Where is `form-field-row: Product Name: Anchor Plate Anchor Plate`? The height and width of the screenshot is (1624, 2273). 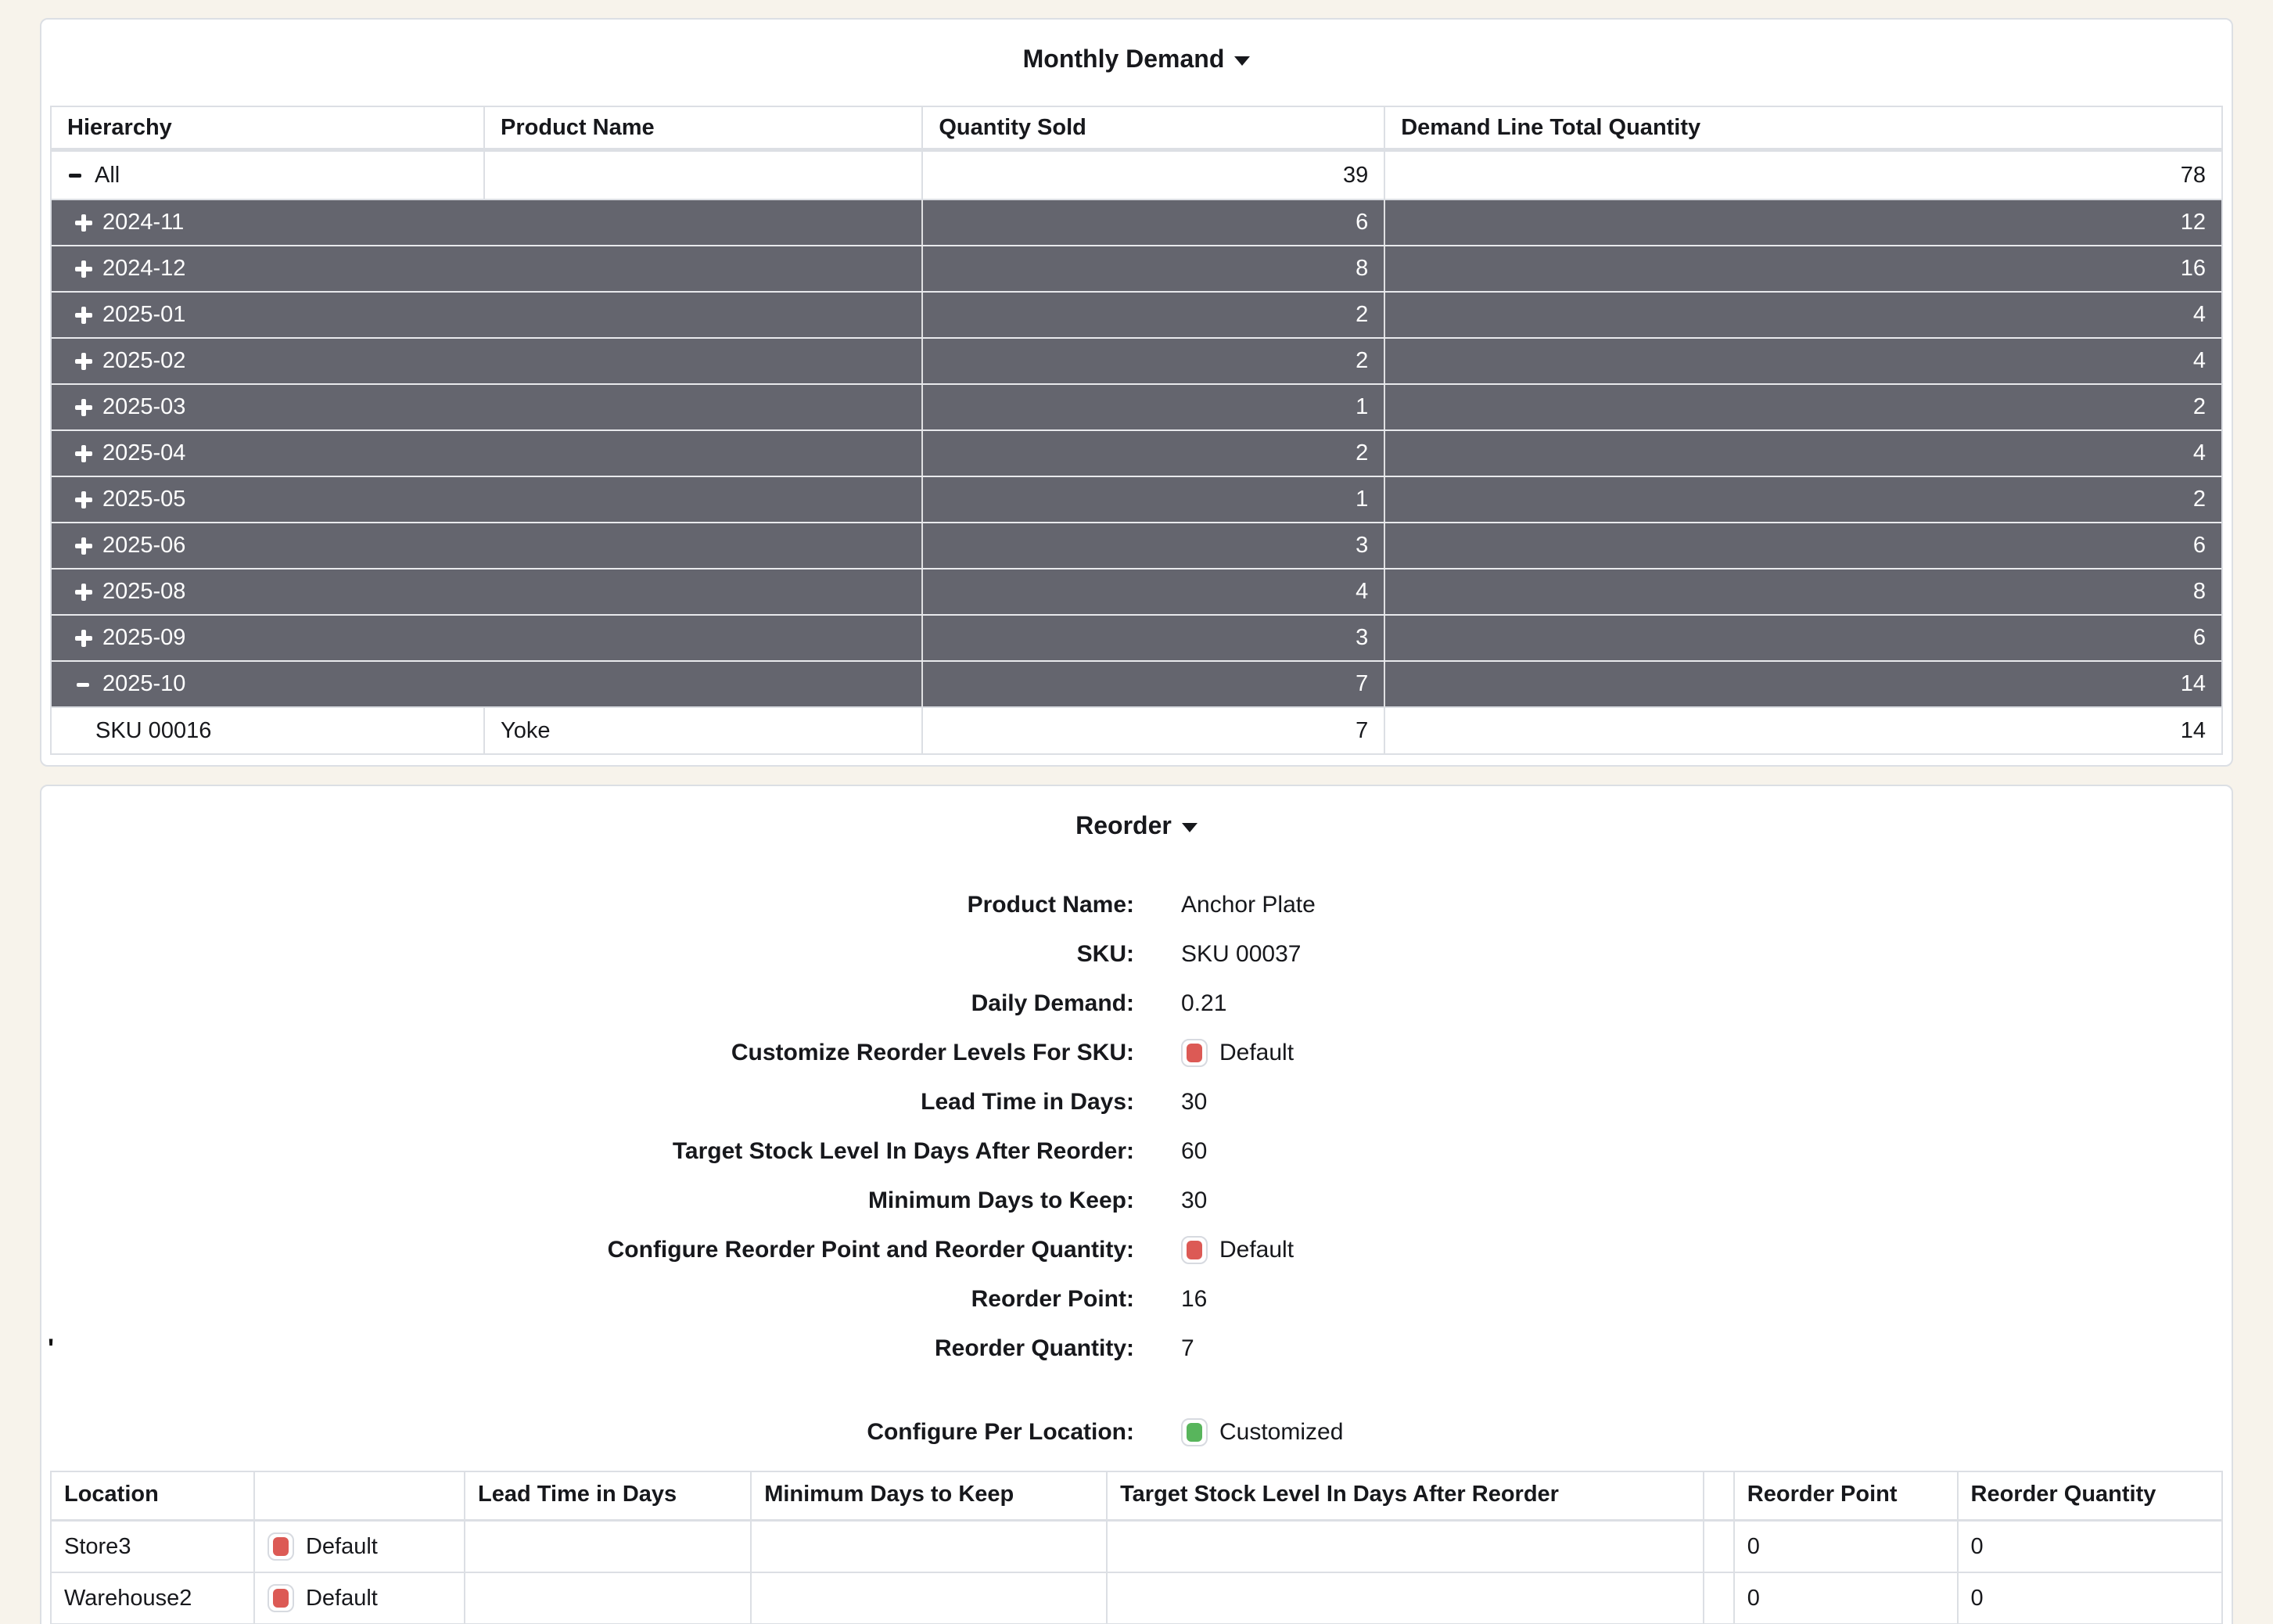 form-field-row: Product Name: Anchor Plate Anchor Plate is located at coordinates (1136, 904).